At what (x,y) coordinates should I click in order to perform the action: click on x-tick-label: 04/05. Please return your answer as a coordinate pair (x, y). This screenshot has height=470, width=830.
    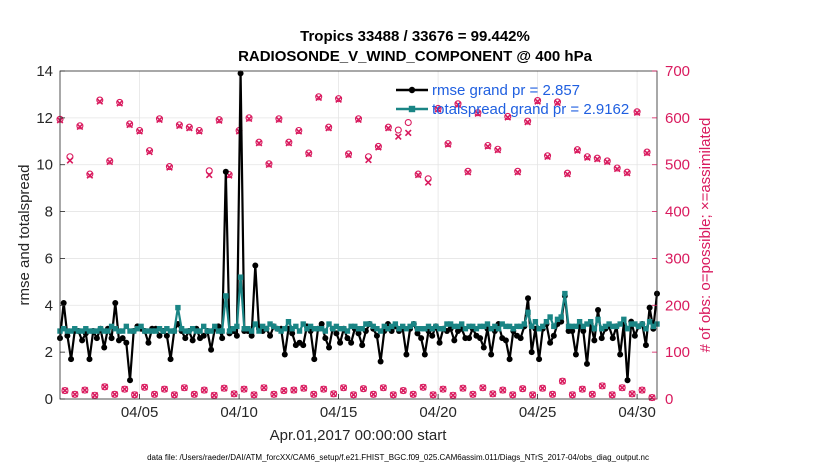
    Looking at the image, I should click on (140, 412).